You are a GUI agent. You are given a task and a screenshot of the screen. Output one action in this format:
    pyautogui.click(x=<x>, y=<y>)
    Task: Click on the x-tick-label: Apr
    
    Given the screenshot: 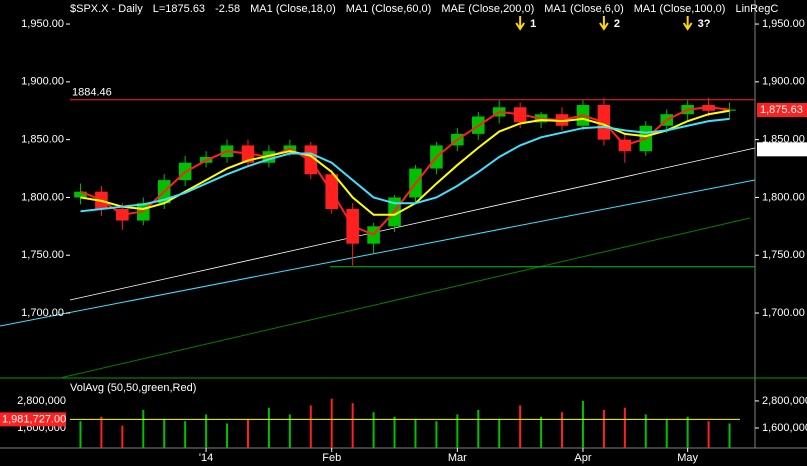 What is the action you would take?
    pyautogui.click(x=582, y=458)
    